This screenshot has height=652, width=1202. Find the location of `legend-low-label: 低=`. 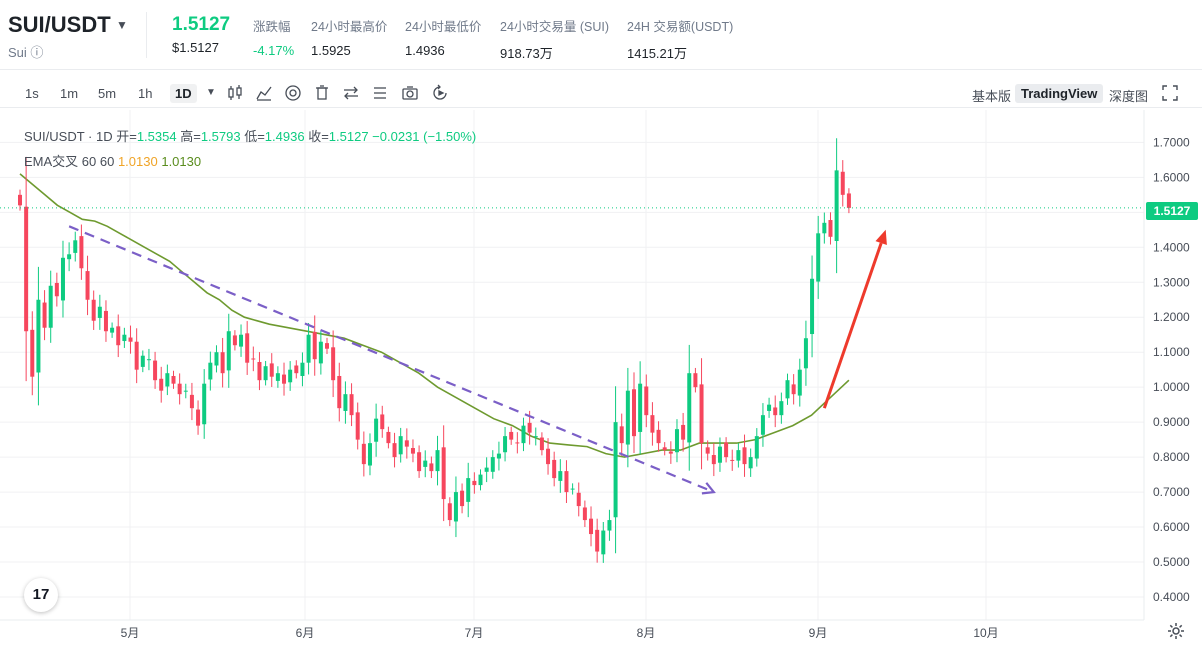

legend-low-label: 低= is located at coordinates (254, 136).